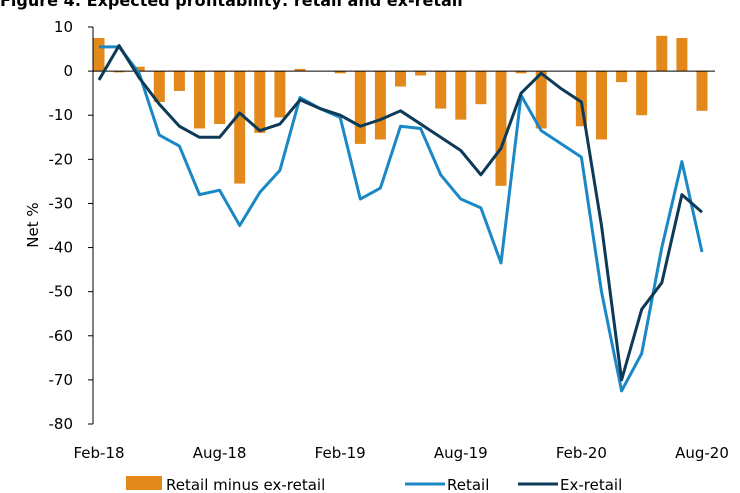 This screenshot has height=493, width=740. What do you see at coordinates (461, 453) in the screenshot?
I see `x-tick-label: Aug-19` at bounding box center [461, 453].